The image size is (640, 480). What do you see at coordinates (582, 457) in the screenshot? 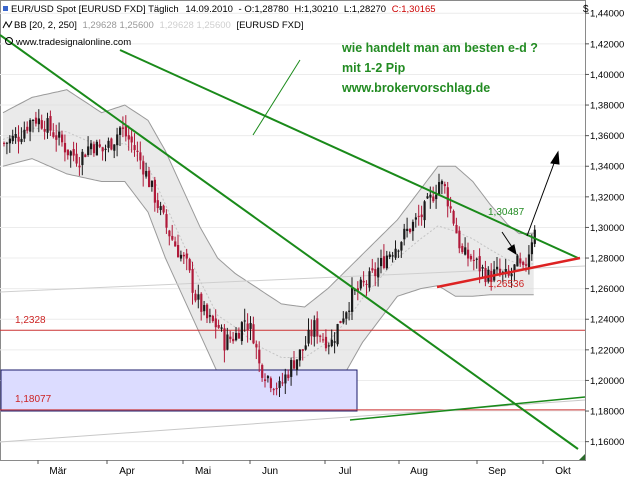
I see `corner-triangle-icon` at bounding box center [582, 457].